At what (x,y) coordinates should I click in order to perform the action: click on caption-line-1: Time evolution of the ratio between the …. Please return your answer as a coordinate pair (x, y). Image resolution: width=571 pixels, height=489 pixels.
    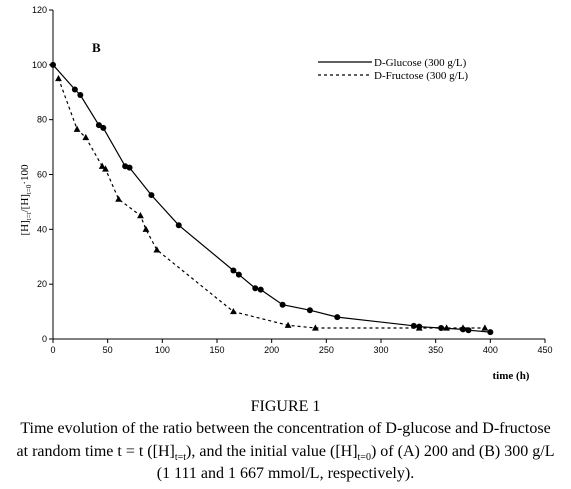
    Looking at the image, I should click on (285, 428).